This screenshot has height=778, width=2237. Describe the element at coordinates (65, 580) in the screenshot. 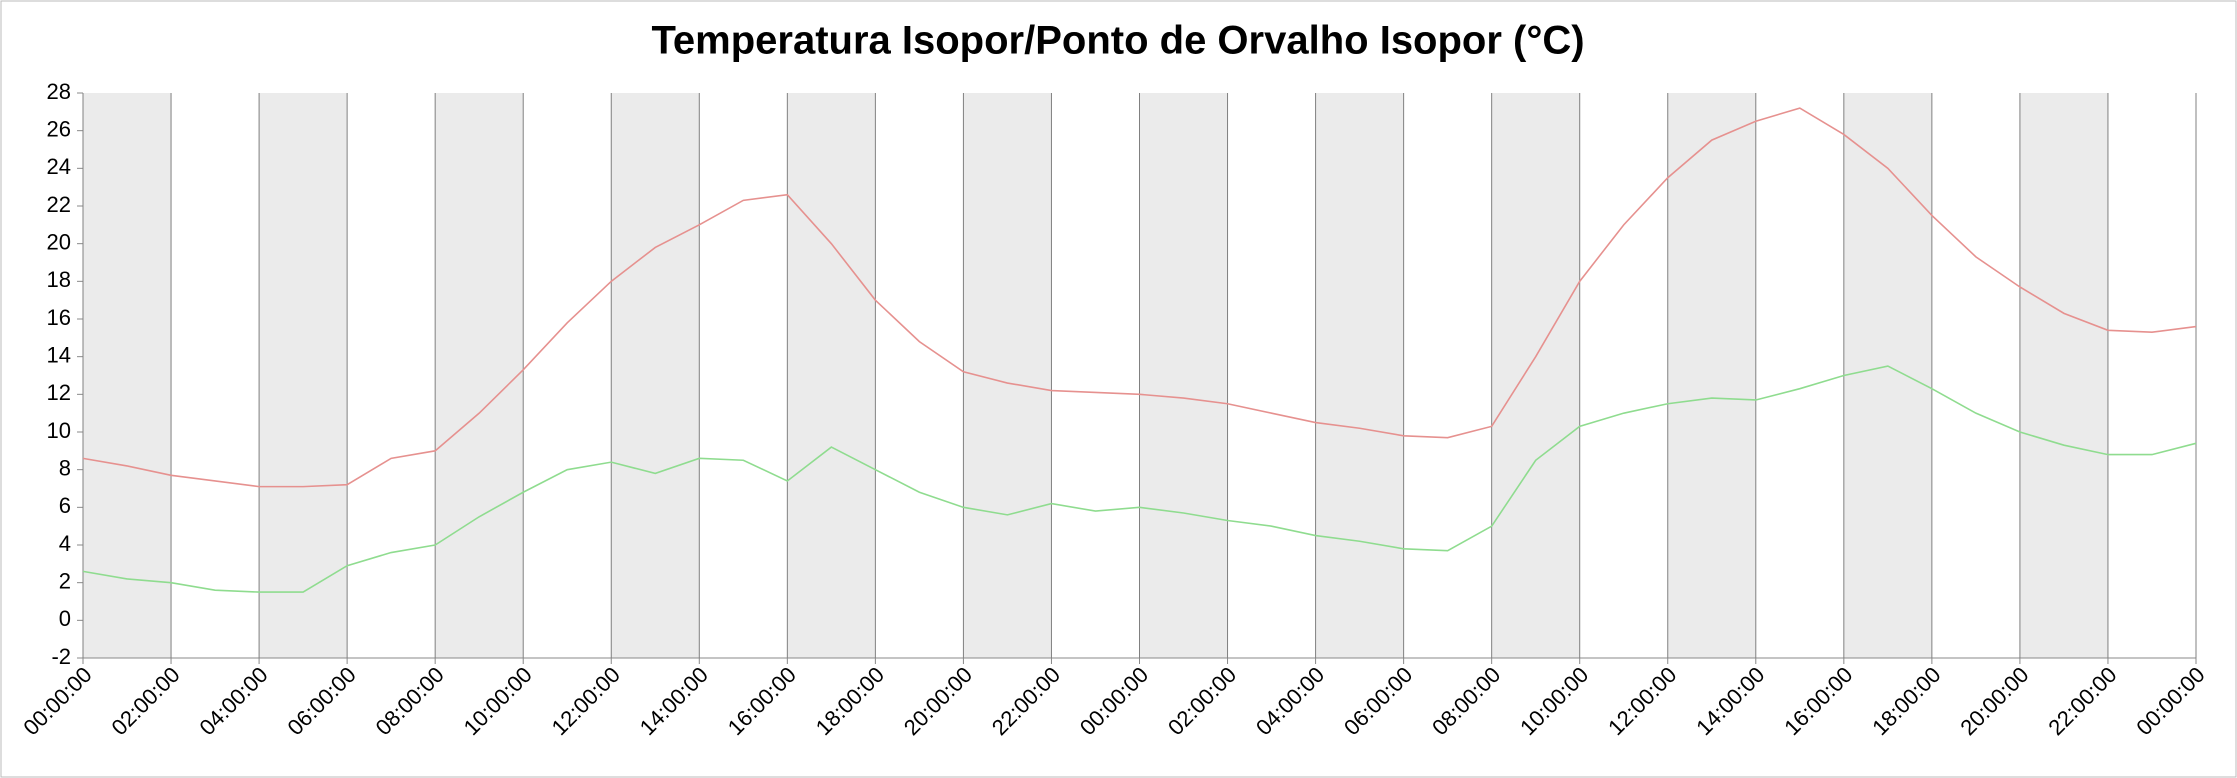

I see `y-tick-label: 2` at that location.